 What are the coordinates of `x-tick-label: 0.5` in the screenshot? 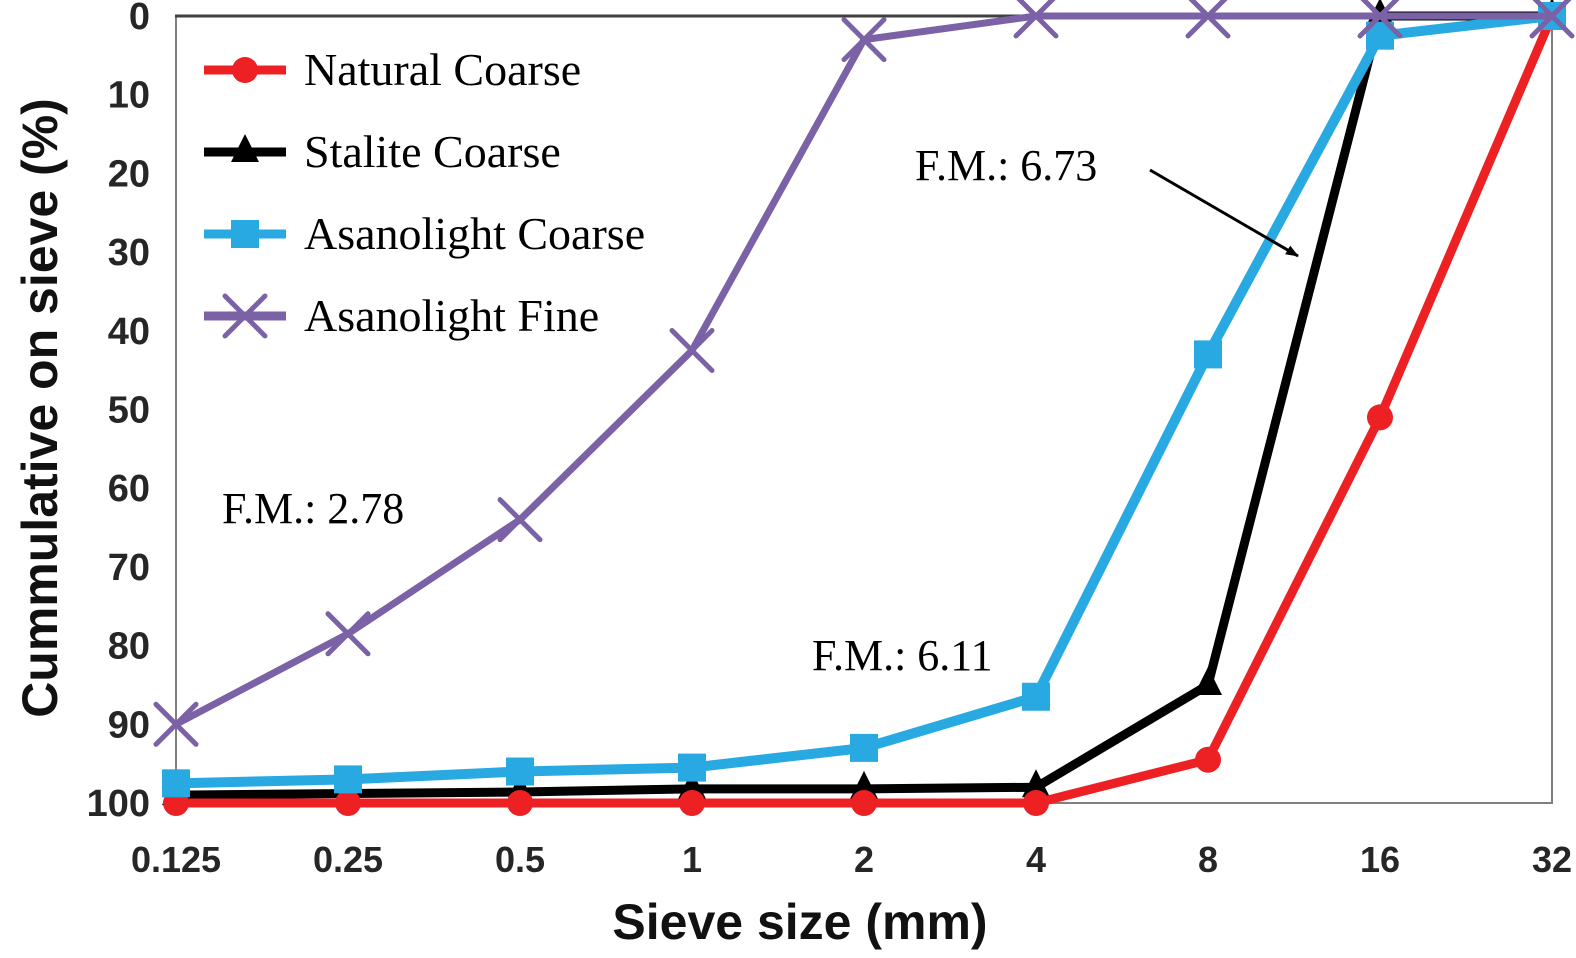 It's located at (520, 859).